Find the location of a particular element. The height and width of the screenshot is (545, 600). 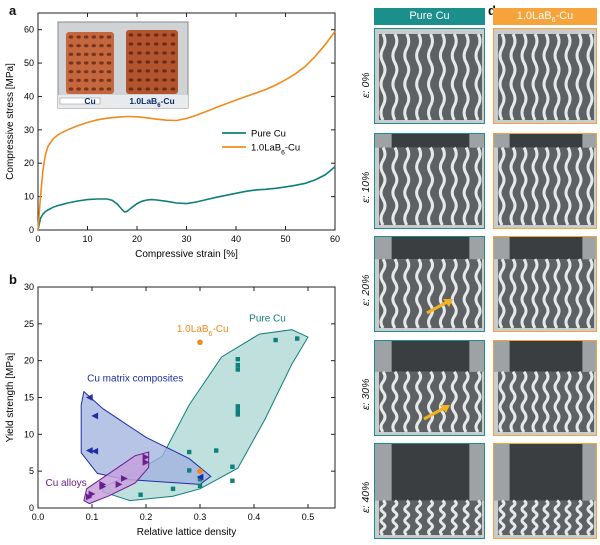

region-cu-alloys is located at coordinates (116, 478).